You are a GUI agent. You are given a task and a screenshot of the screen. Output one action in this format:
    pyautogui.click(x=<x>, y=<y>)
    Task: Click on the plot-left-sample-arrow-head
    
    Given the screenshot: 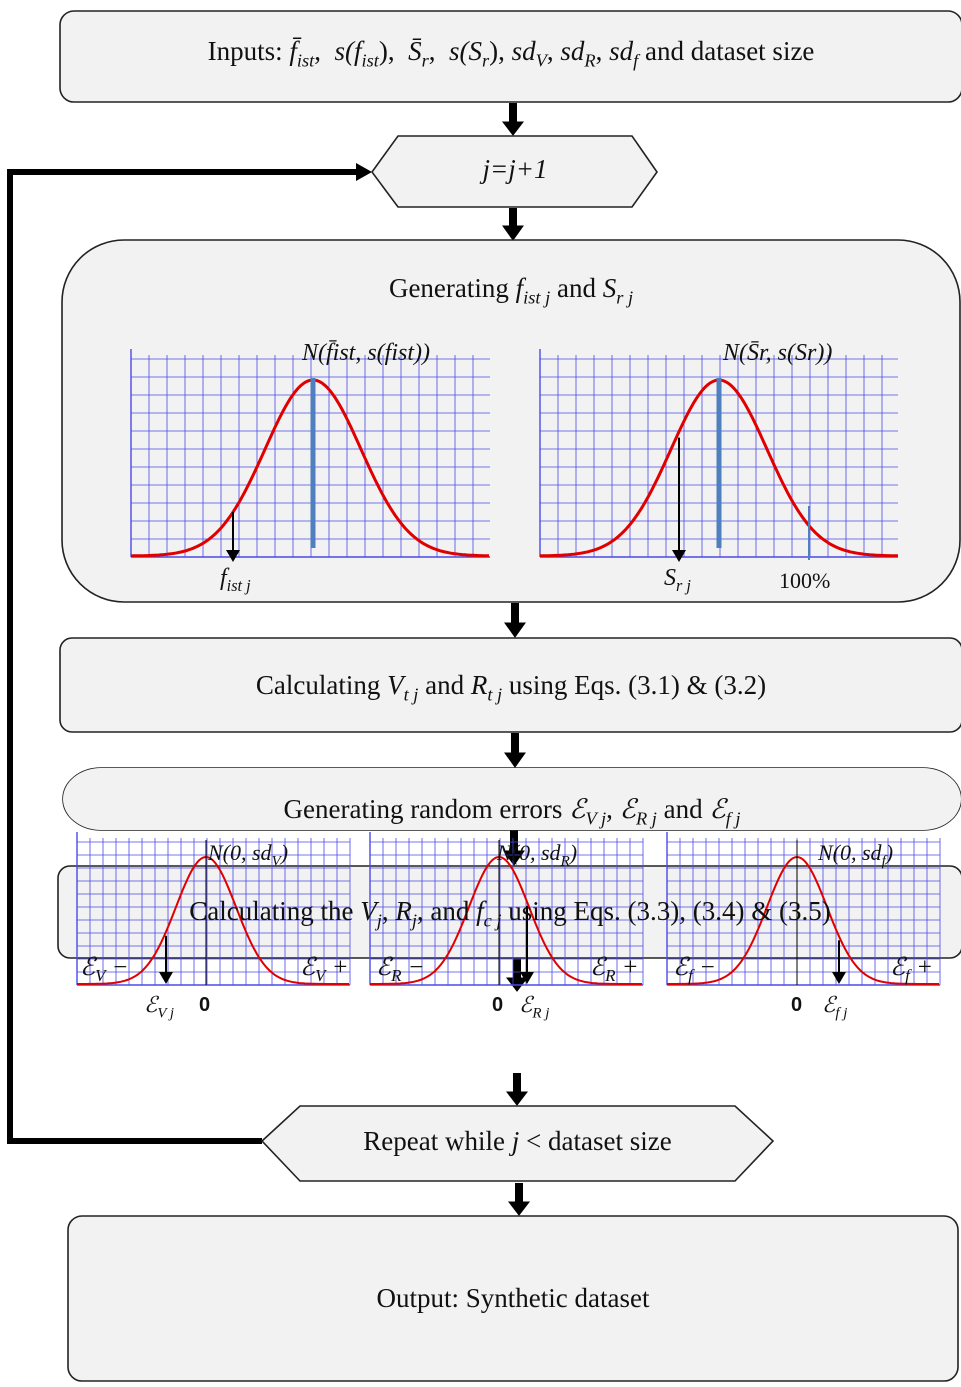 What is the action you would take?
    pyautogui.click(x=233, y=556)
    